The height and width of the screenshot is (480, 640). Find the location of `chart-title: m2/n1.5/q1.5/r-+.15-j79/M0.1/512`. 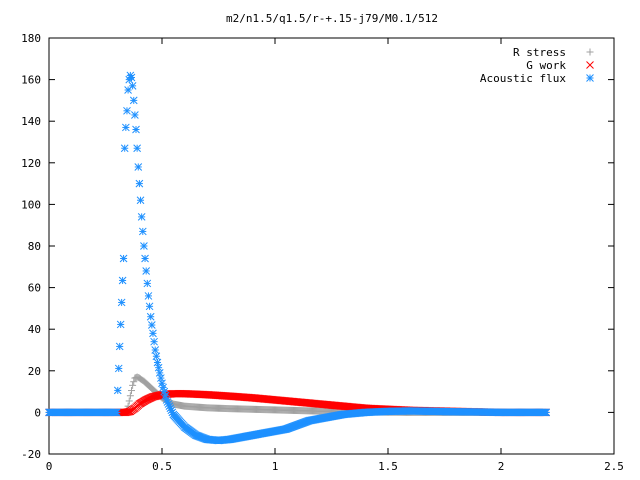

chart-title: m2/n1.5/q1.5/r-+.15-j79/M0.1/512 is located at coordinates (332, 18).